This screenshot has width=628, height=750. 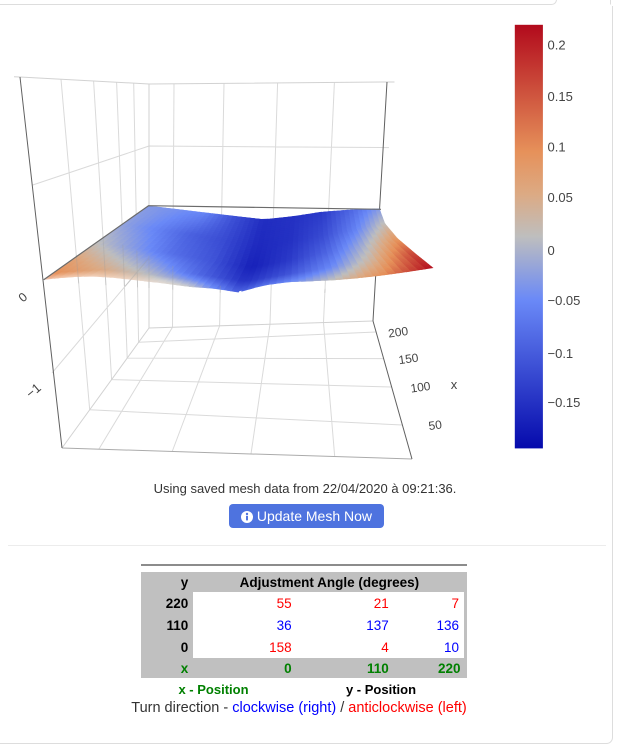 I want to click on svg-text: −0.05, so click(x=564, y=300).